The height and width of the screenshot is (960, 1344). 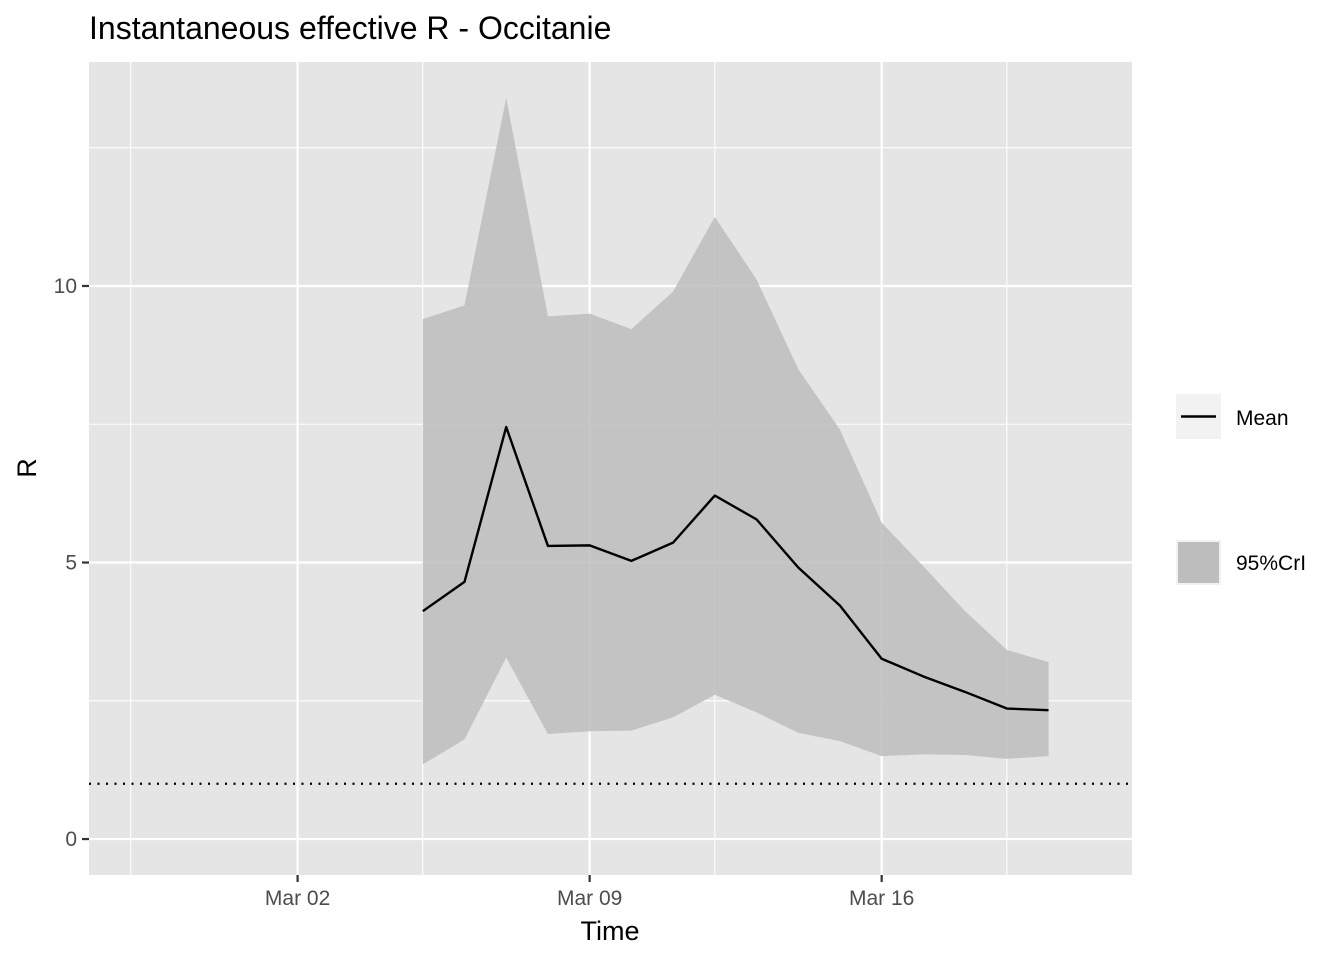 I want to click on legend-label-cri: 95%CrI, so click(x=1271, y=563).